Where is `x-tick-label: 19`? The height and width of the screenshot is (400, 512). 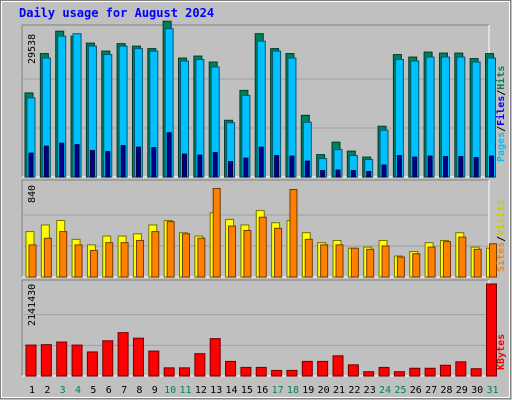
x-tick-label: 19 is located at coordinates (308, 390).